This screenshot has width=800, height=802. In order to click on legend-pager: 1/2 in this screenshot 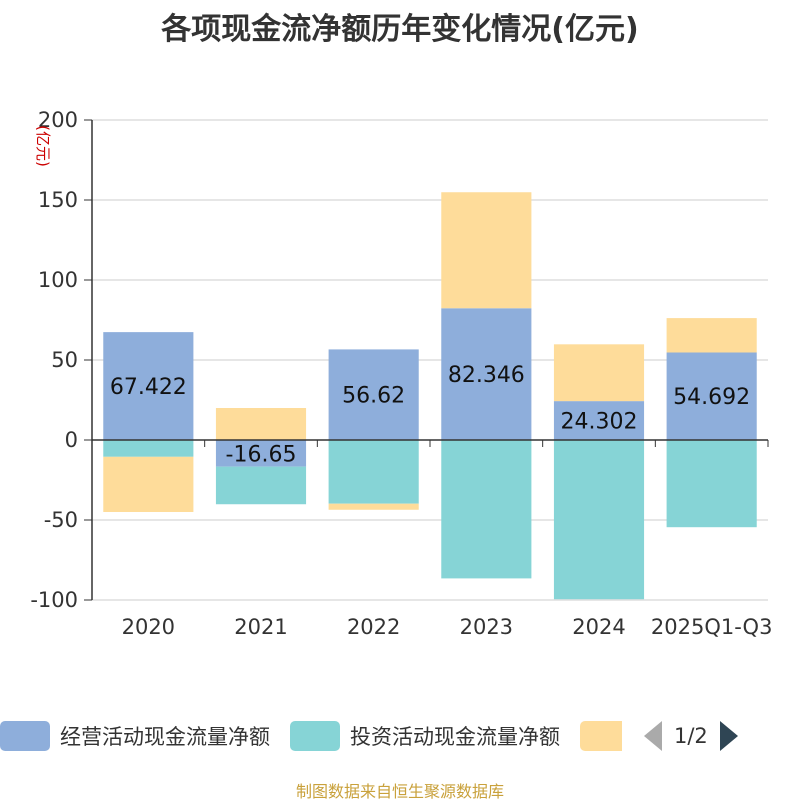, I will do `click(691, 736)`.